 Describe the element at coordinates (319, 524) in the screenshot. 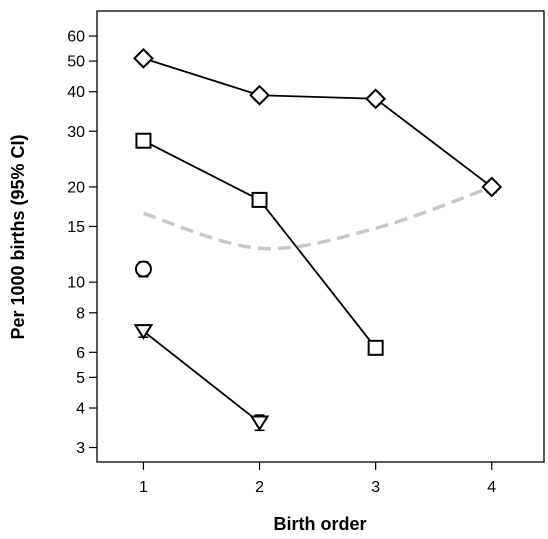

I see `x-axis-title: Birth order` at that location.